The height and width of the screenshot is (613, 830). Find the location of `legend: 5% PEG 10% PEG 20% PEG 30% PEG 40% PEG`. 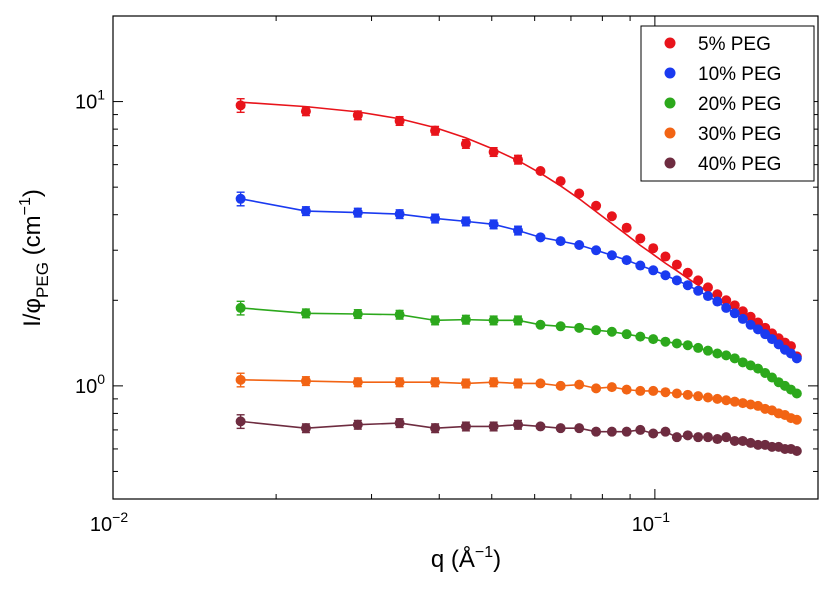

legend: 5% PEG 10% PEG 20% PEG 30% PEG 40% PEG is located at coordinates (727, 103).